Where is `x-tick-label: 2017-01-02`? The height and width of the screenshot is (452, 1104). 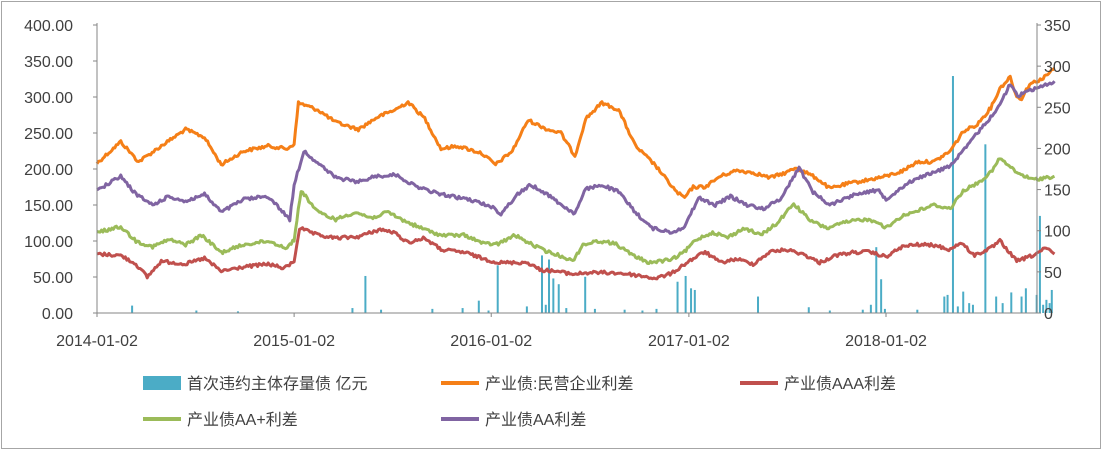 x-tick-label: 2017-01-02 is located at coordinates (689, 341).